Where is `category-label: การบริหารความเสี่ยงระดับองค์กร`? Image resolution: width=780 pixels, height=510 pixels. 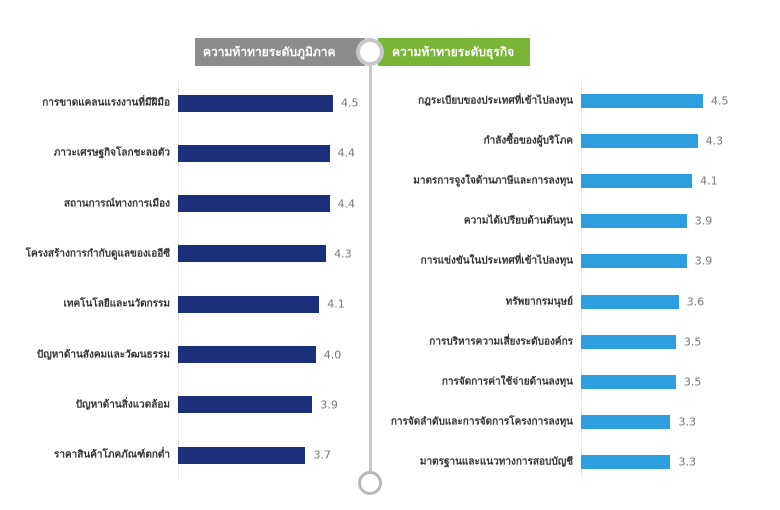 category-label: การบริหารความเสี่ยงระดับองค์กร is located at coordinates (501, 342).